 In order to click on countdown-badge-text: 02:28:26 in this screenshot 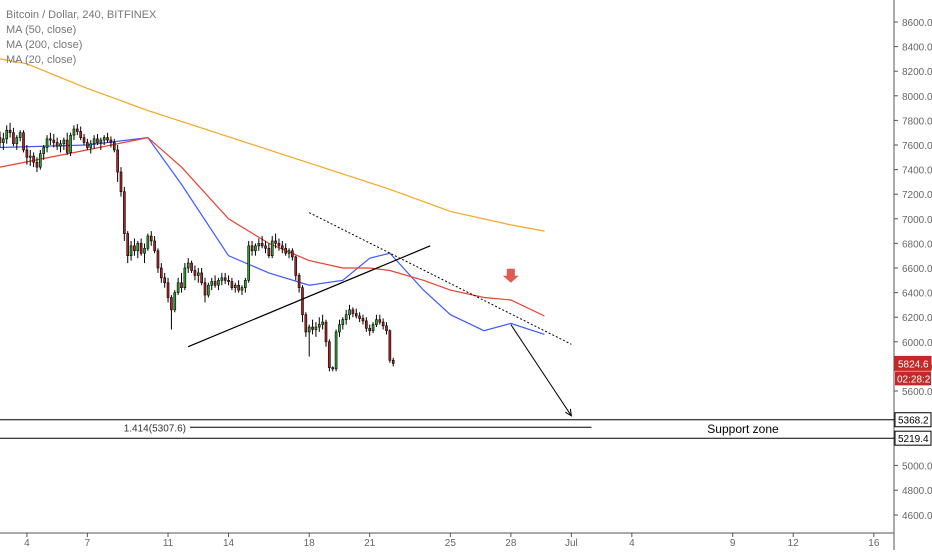, I will do `click(914, 379)`.